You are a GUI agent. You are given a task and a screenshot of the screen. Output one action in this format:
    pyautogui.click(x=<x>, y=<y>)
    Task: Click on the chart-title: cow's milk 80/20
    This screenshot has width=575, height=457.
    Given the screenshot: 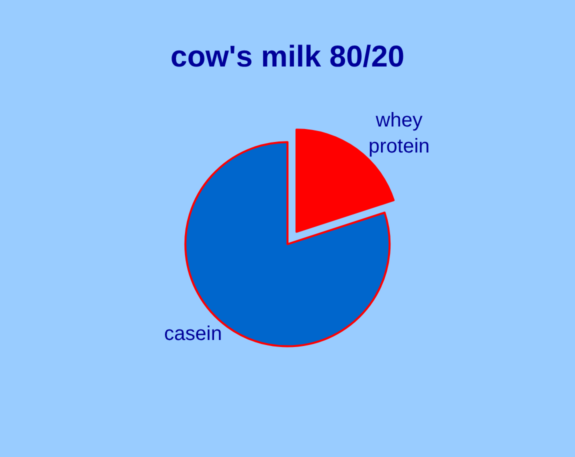 What is the action you would take?
    pyautogui.click(x=287, y=57)
    